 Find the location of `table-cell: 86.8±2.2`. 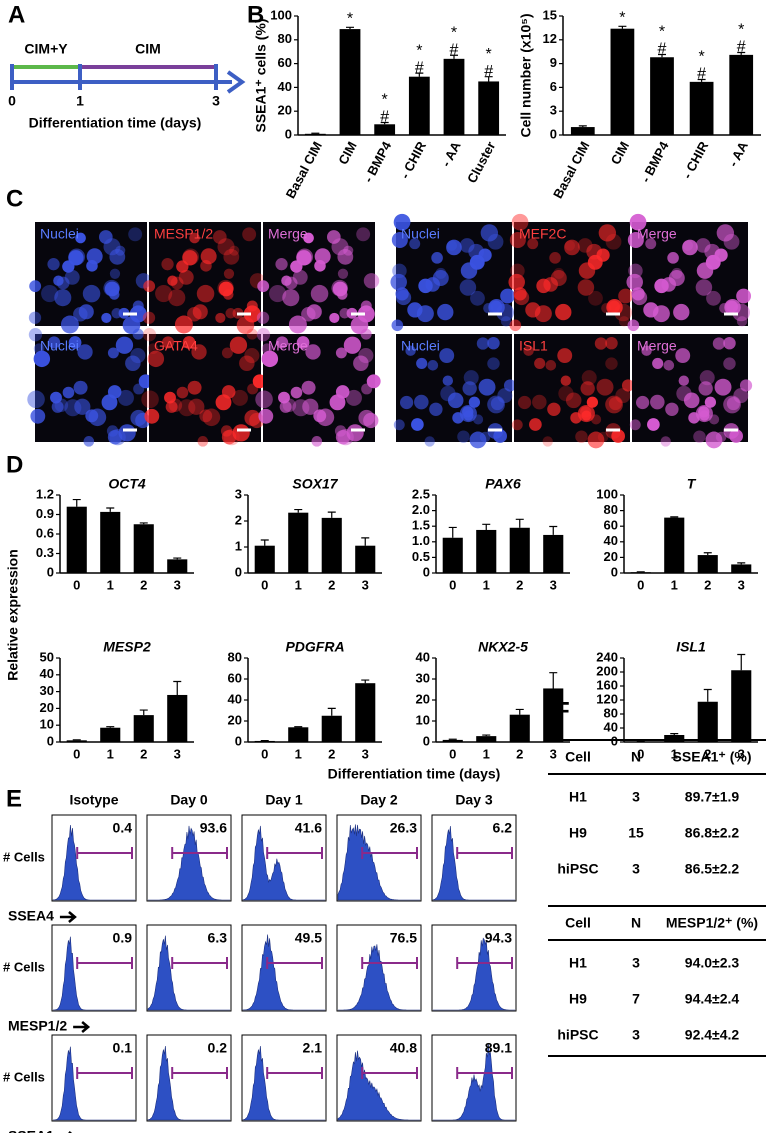

table-cell: 86.8±2.2 is located at coordinates (712, 833).